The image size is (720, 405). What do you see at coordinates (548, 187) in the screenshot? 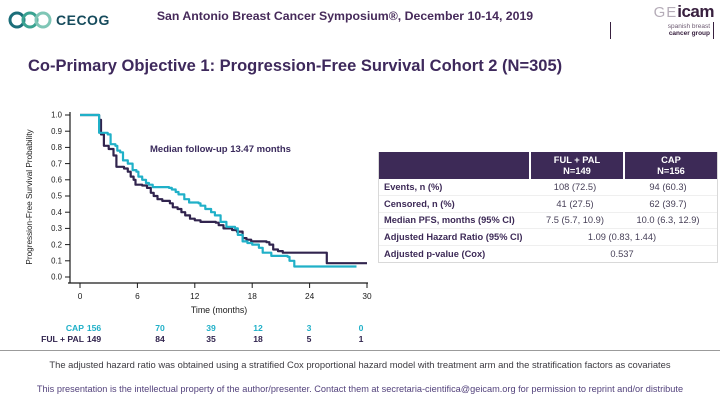
I see `table-row: Events, n (%) 108 (72.5) 94 (60.3)` at bounding box center [548, 187].